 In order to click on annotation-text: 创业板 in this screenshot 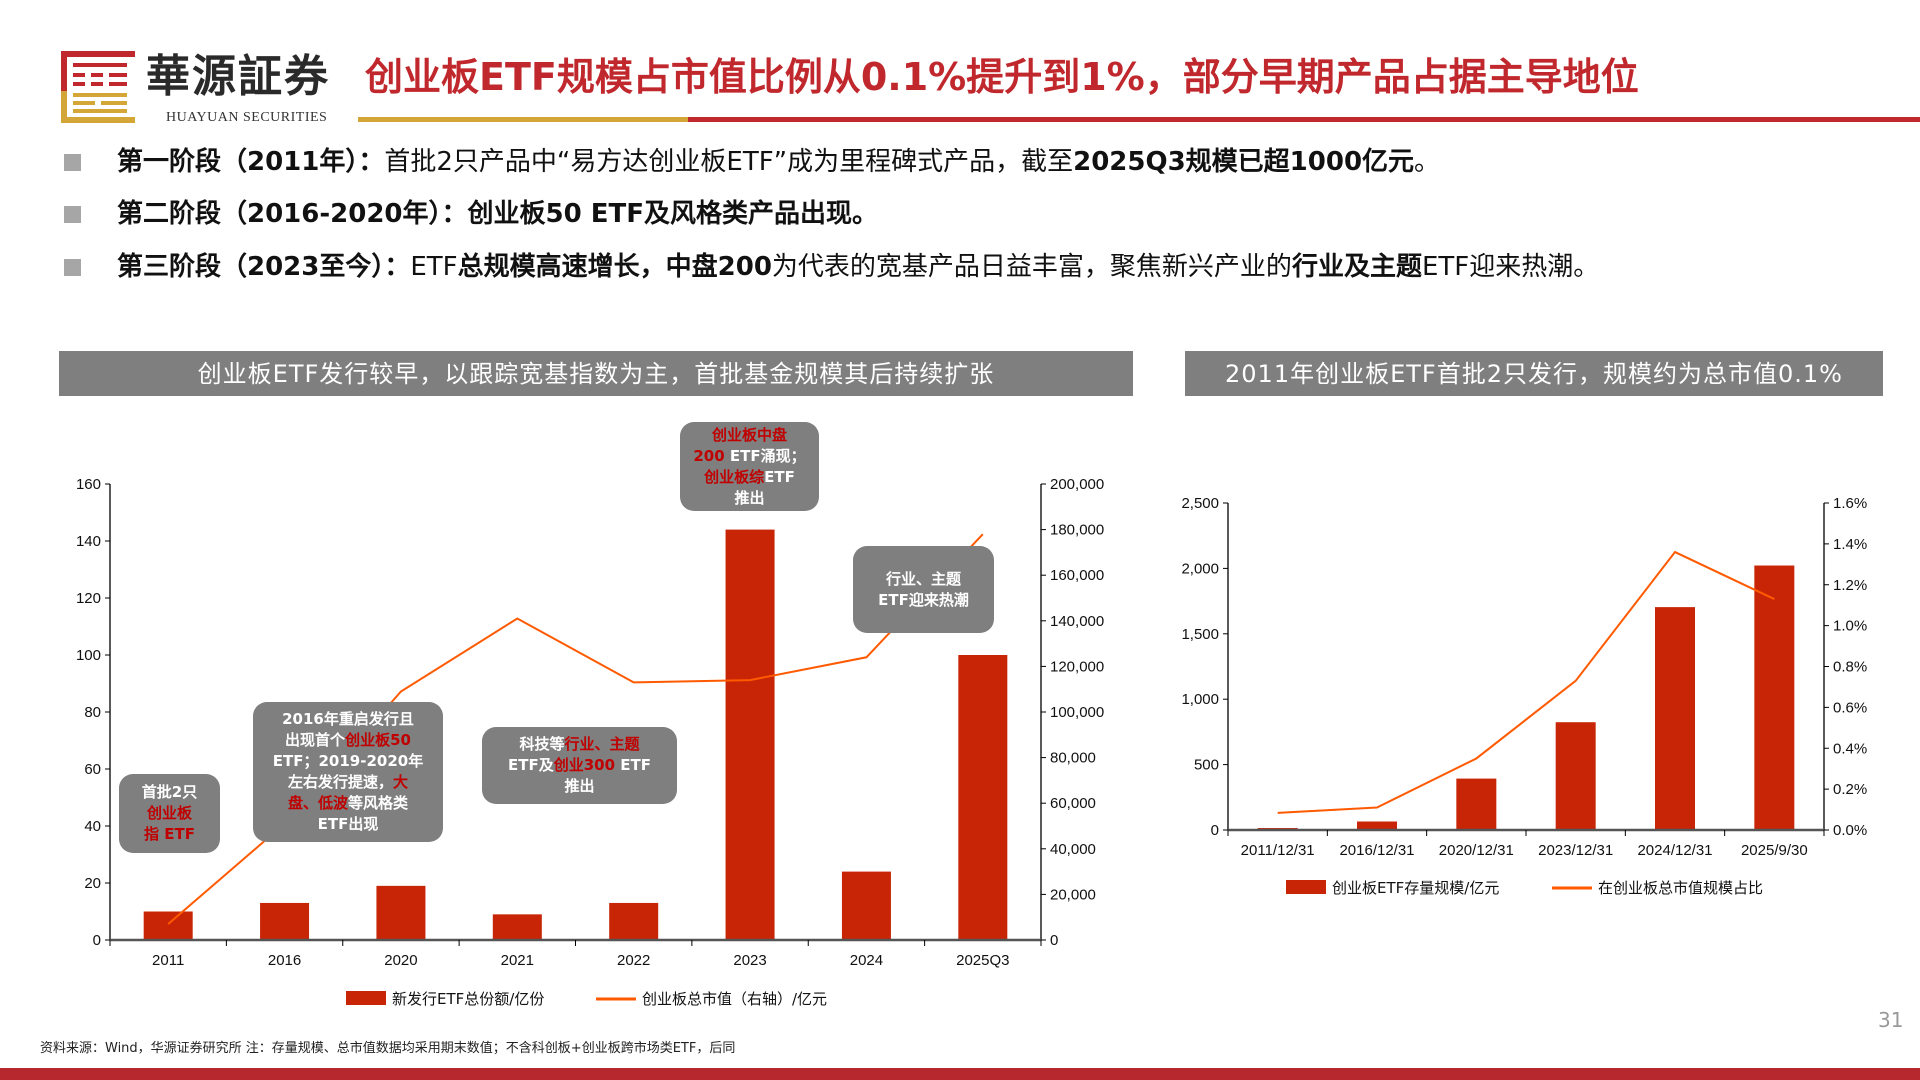, I will do `click(169, 813)`.